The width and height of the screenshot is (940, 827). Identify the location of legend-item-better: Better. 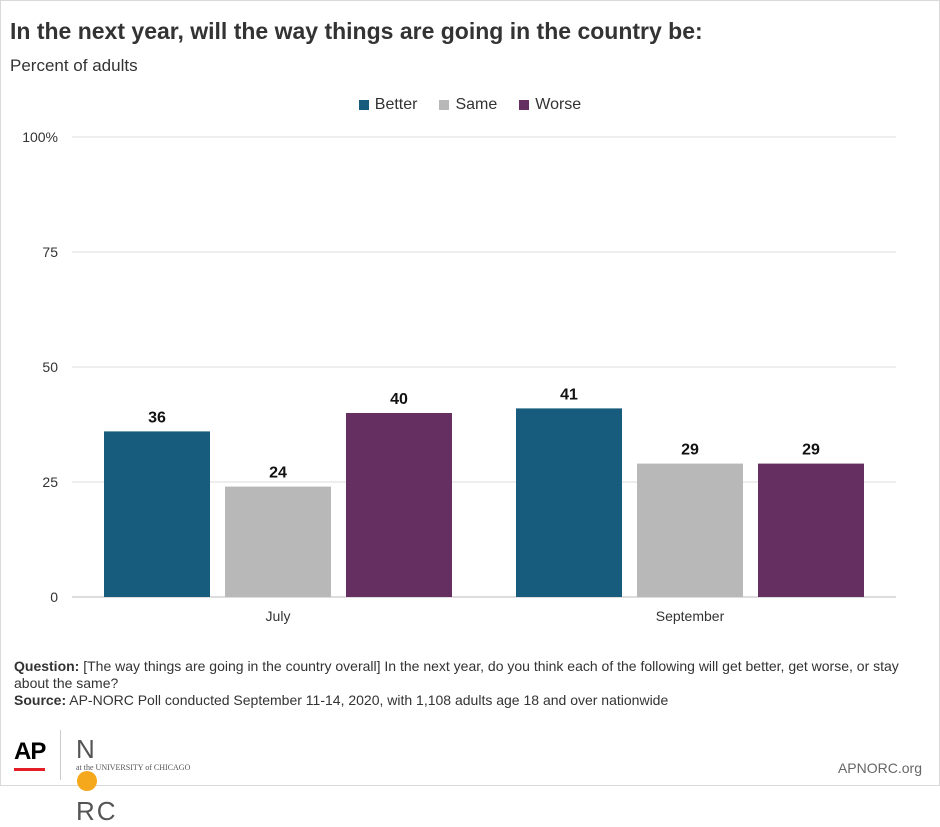
(388, 105).